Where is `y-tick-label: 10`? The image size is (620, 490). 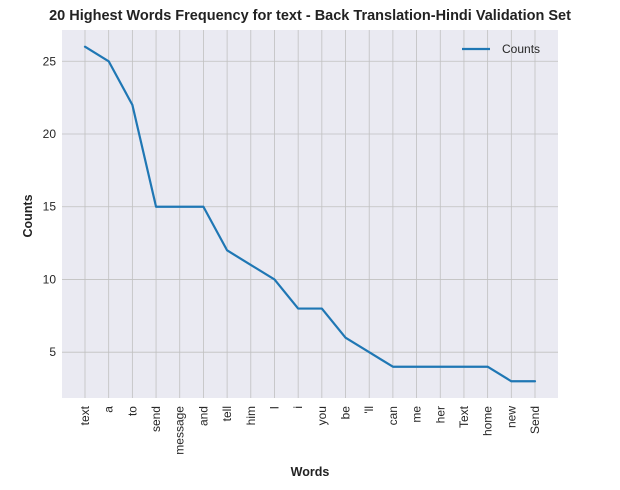
y-tick-label: 10 is located at coordinates (50, 279).